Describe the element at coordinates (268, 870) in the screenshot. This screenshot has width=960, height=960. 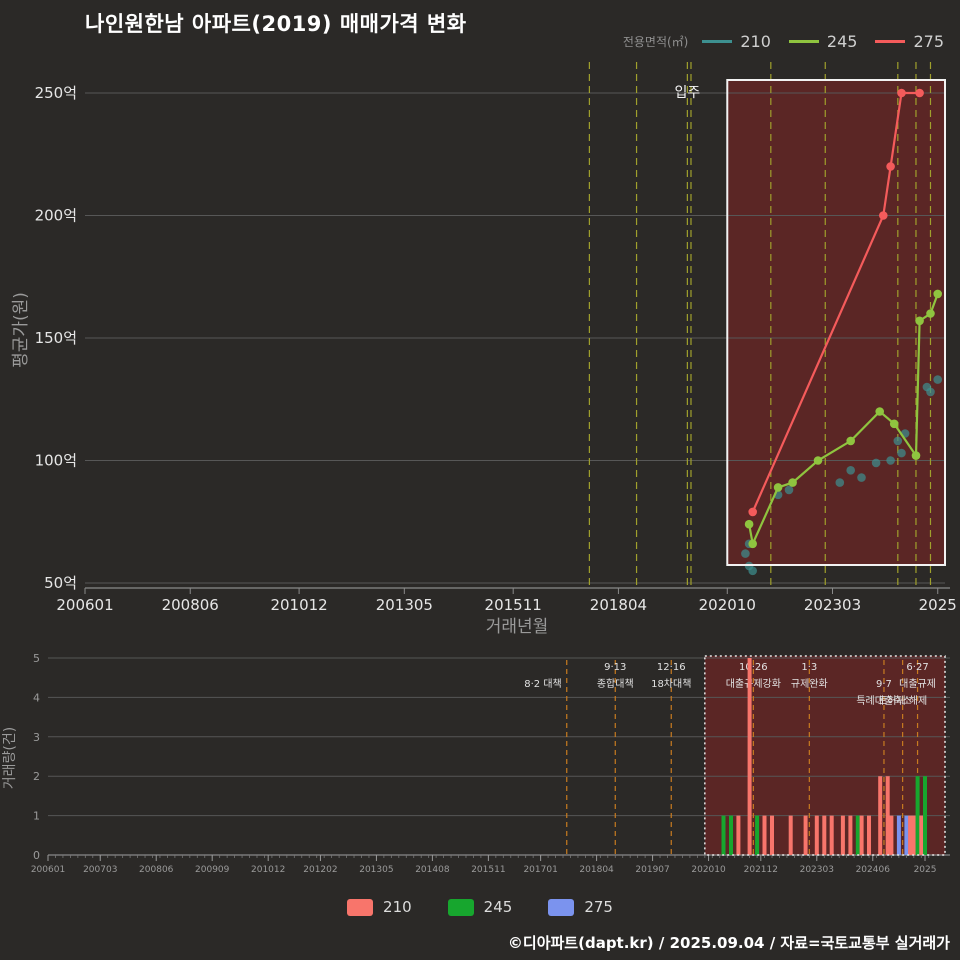
I see `volume-x-tick-label: 201012` at that location.